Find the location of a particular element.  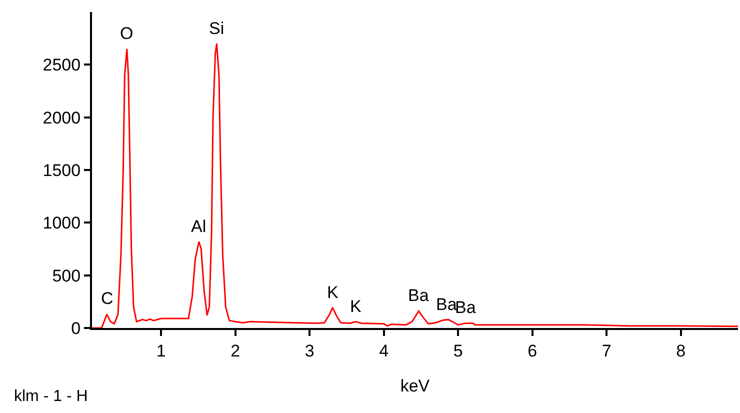

annotation: Si is located at coordinates (216, 28).